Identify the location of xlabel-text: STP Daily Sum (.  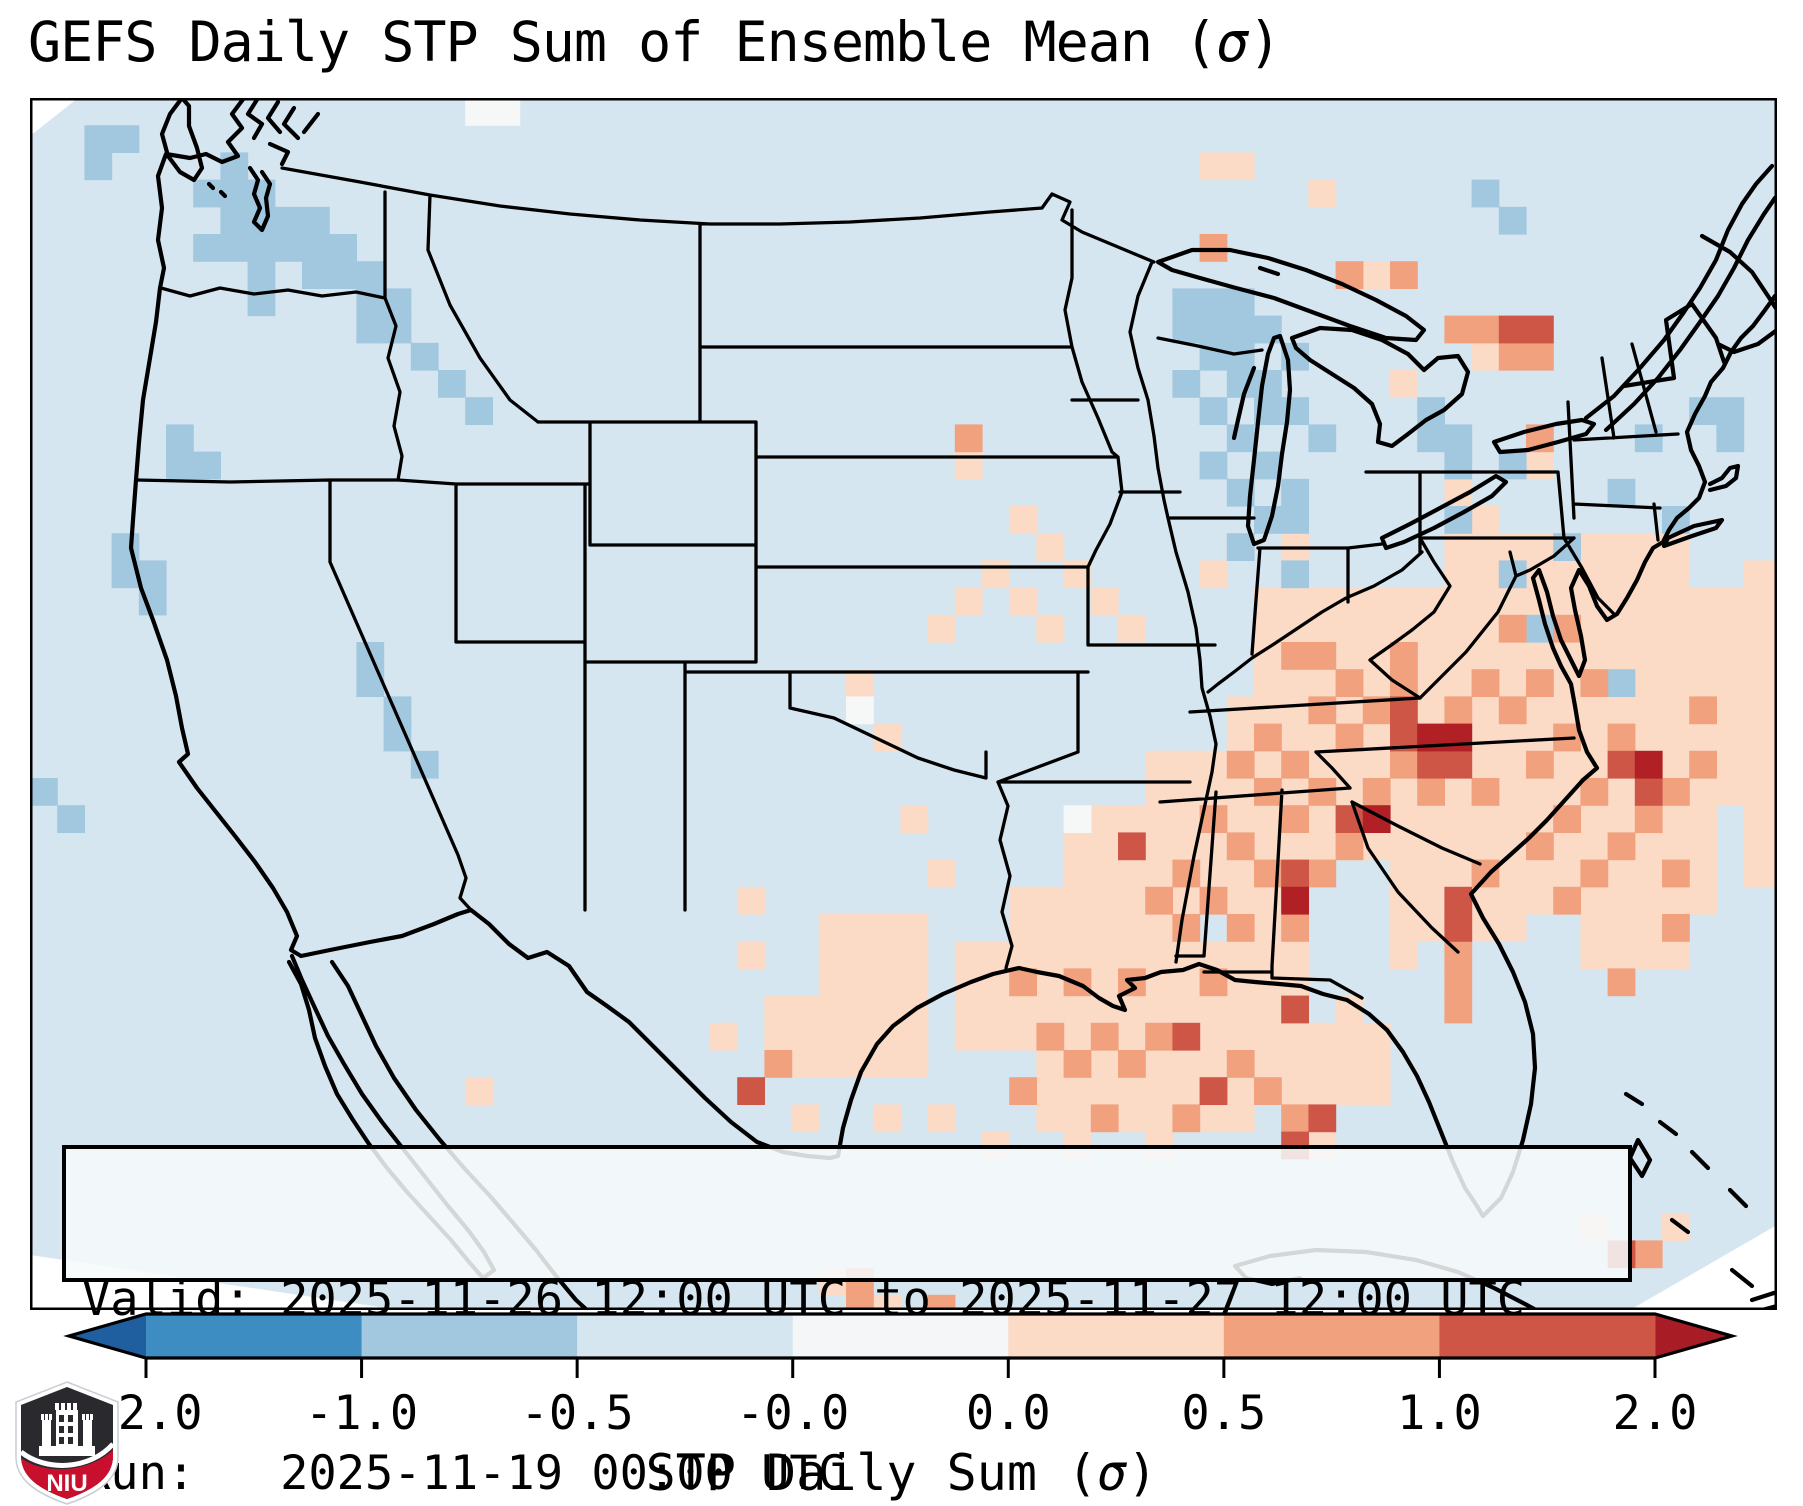
(871, 1473).